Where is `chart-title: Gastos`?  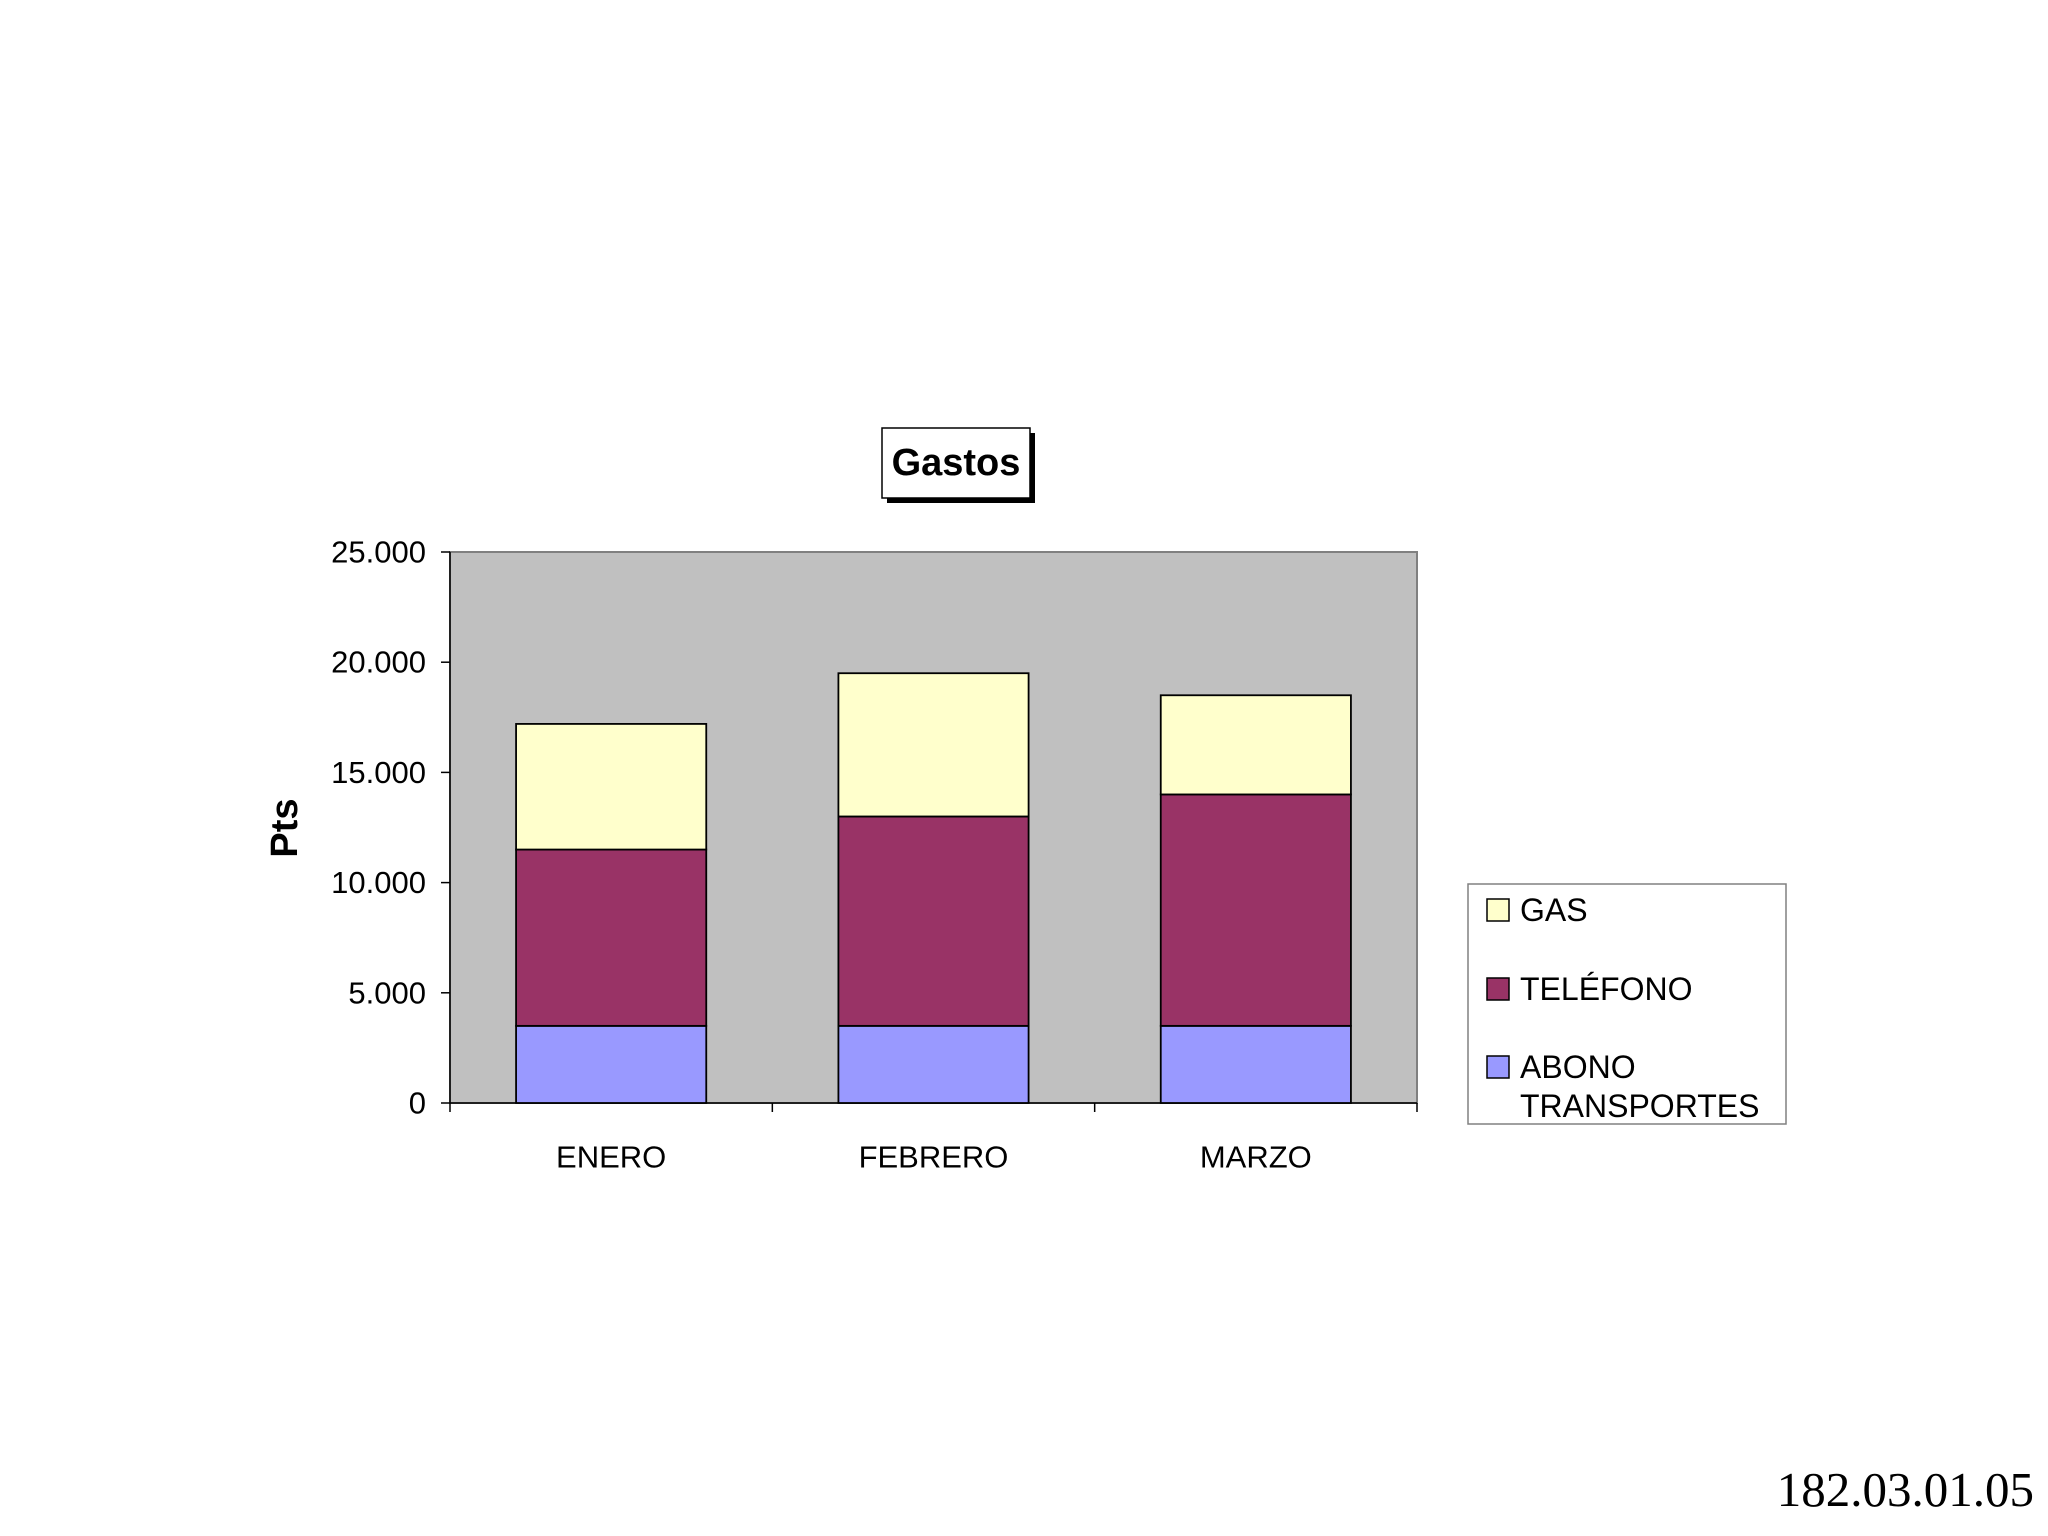
chart-title: Gastos is located at coordinates (956, 463).